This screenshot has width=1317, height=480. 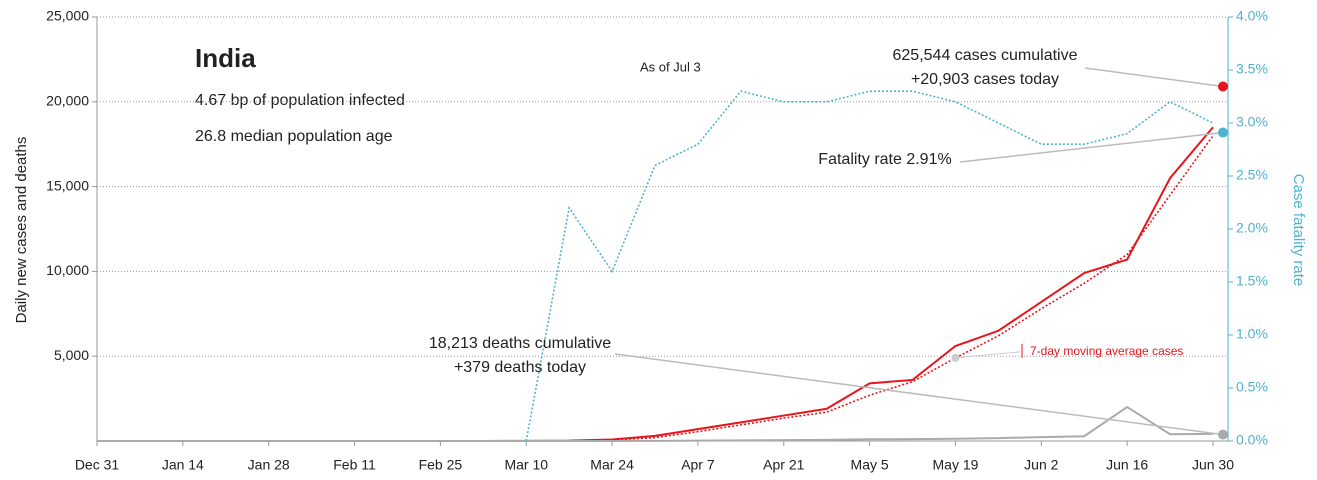 I want to click on x-tick-label: Feb 25, so click(x=441, y=465).